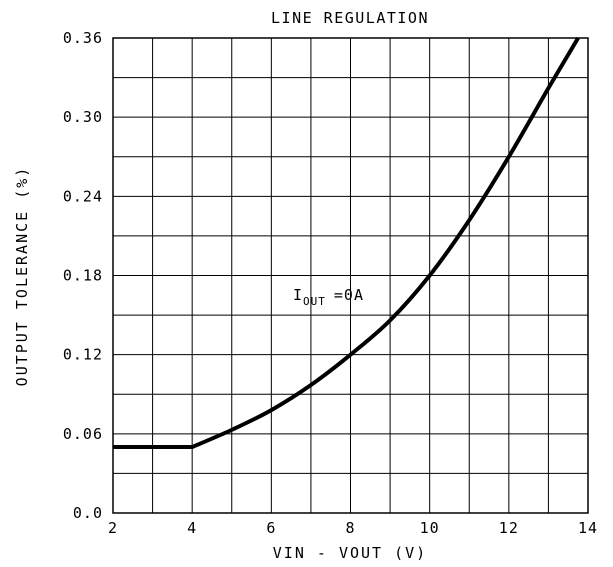  What do you see at coordinates (22, 276) in the screenshot?
I see `y-axis-label: OUTPUT TOLERANCE (%)` at bounding box center [22, 276].